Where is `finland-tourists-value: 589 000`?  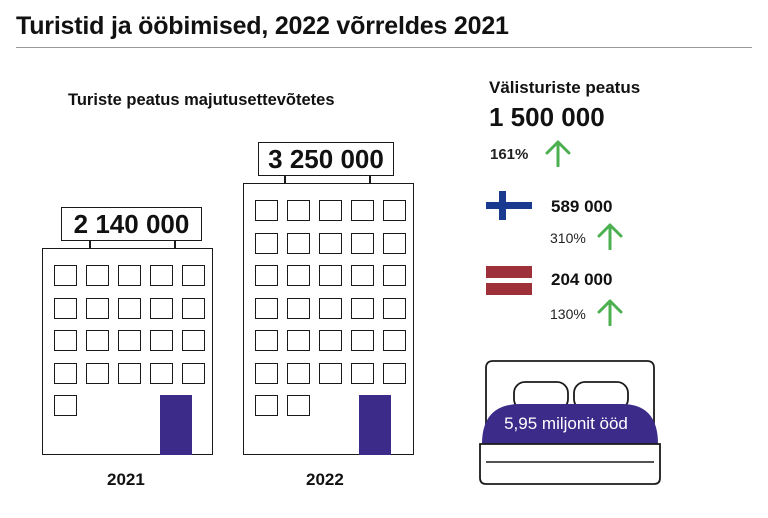 finland-tourists-value: 589 000 is located at coordinates (582, 206).